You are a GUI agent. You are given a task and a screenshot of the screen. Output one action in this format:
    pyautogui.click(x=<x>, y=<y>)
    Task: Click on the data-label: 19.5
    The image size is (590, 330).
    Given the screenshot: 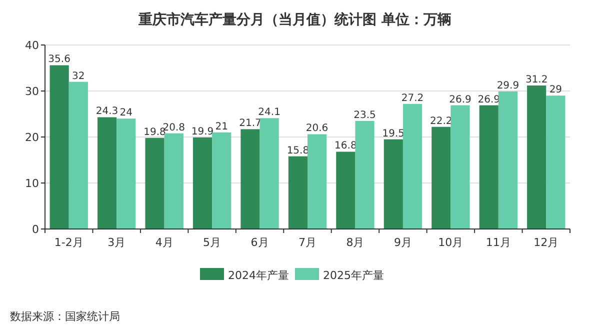 What is the action you would take?
    pyautogui.click(x=393, y=134)
    